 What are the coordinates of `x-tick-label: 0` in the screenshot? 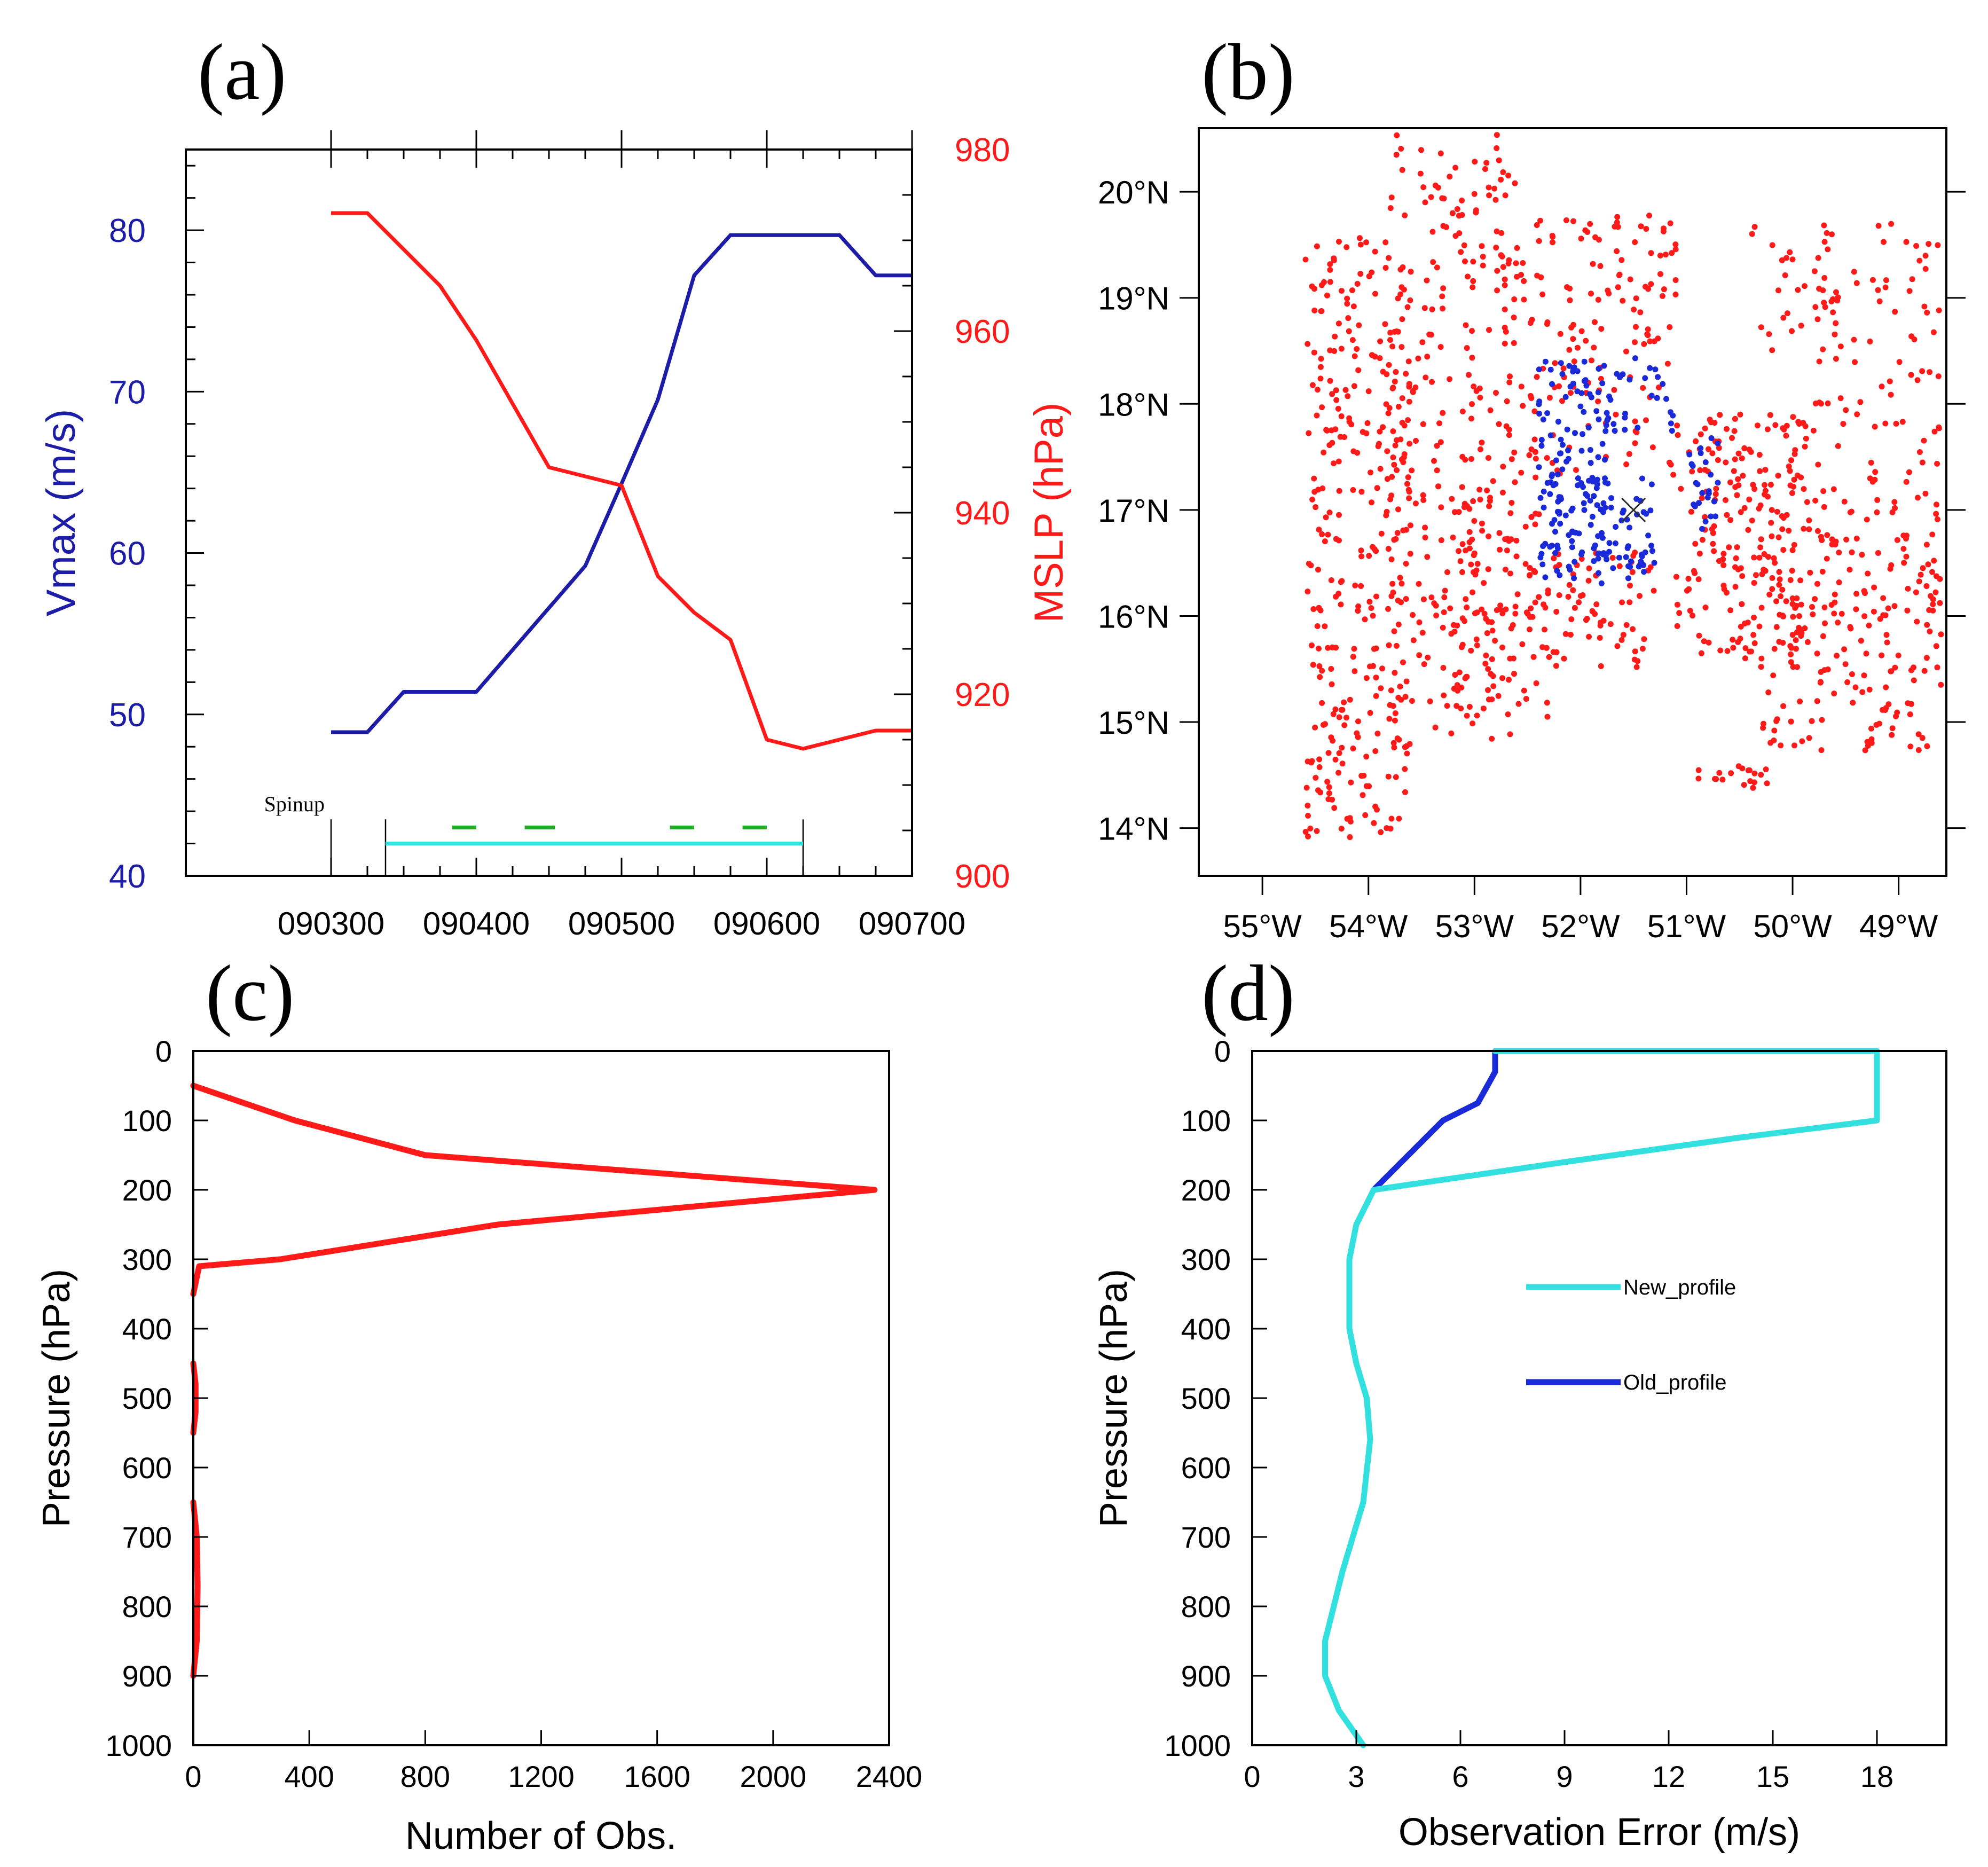 It's located at (193, 1776).